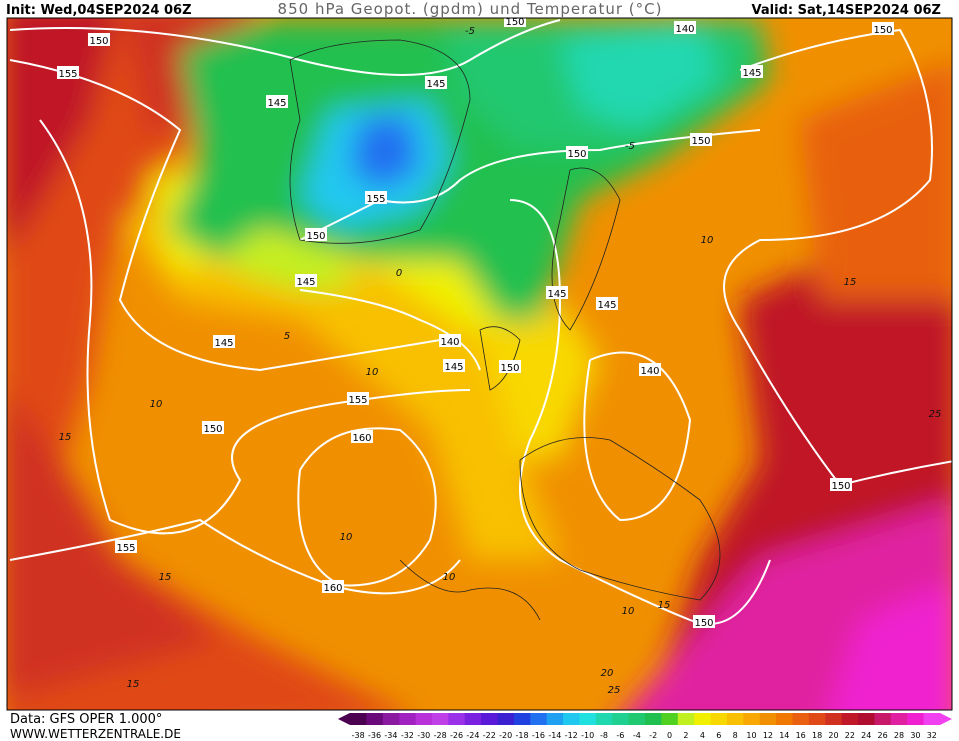 The height and width of the screenshot is (741, 959). I want to click on colorbar-label: -6, so click(620, 735).